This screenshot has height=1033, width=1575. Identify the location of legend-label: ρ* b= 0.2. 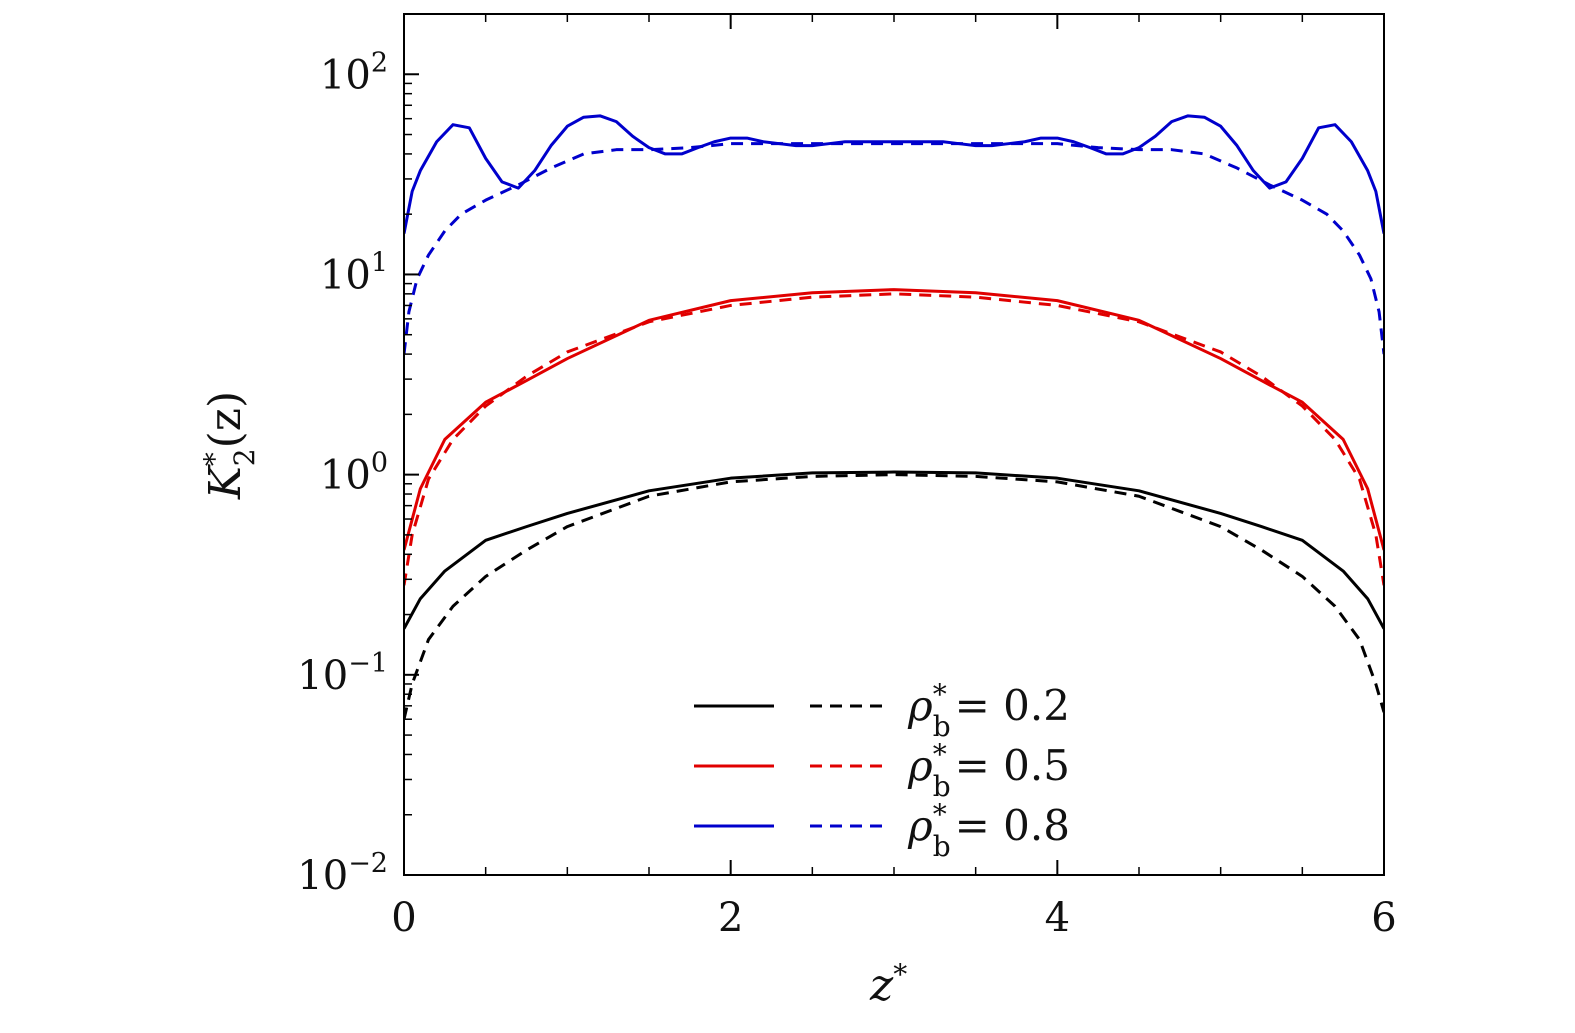
(988, 710).